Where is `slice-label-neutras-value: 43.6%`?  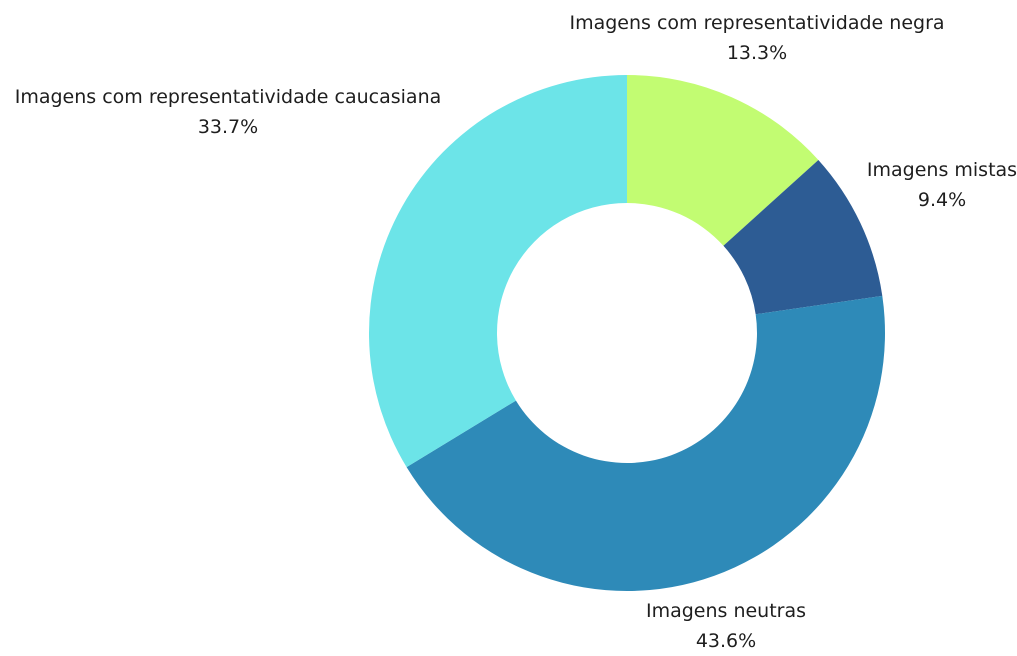 slice-label-neutras-value: 43.6% is located at coordinates (726, 641).